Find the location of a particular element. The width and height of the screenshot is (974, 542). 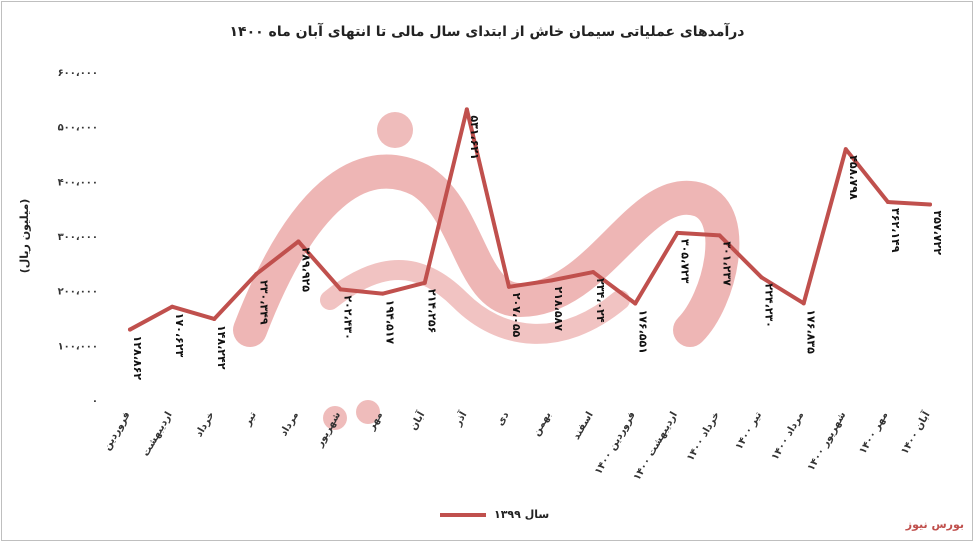

brand-label: بورس نیوز is located at coordinates (934, 524).